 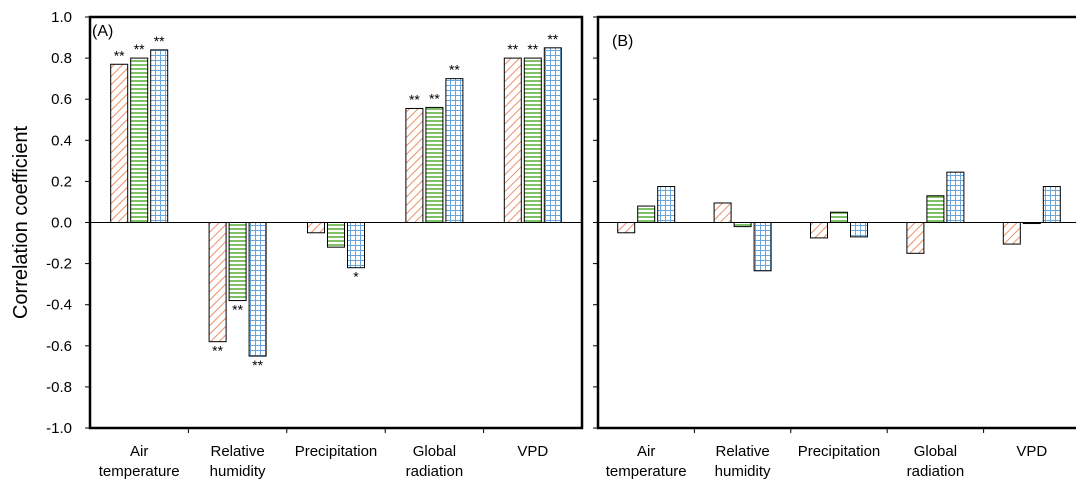 What do you see at coordinates (59, 305) in the screenshot?
I see `y-tick-label: -0.4` at bounding box center [59, 305].